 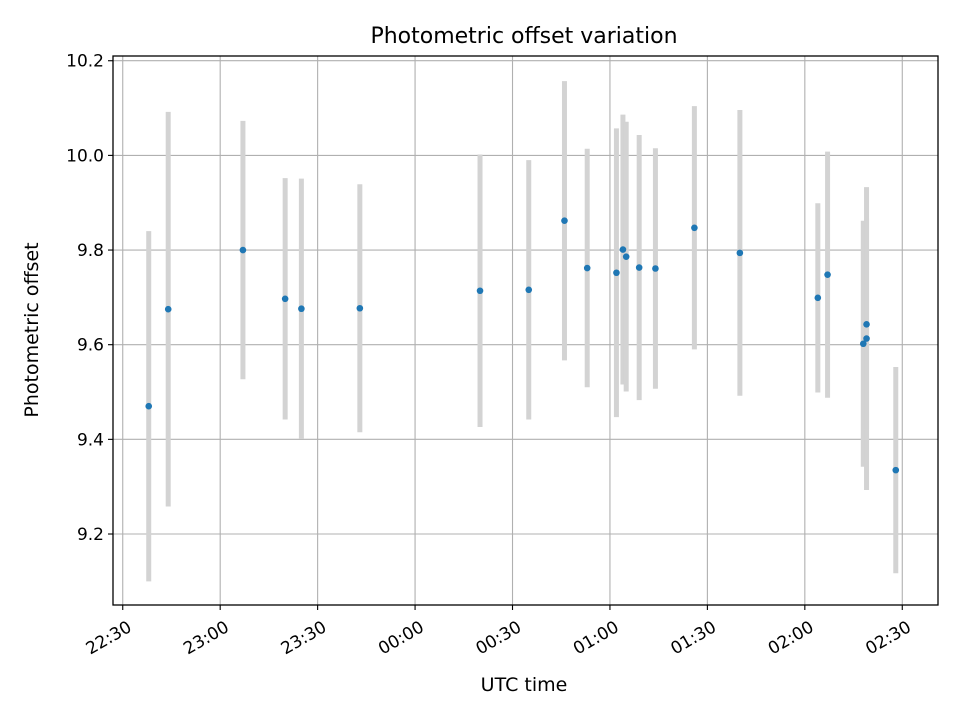 I want to click on y-axis-ticks: 9.2 9.4 9.6 9.8 10.0 10.2, so click(x=89, y=298).